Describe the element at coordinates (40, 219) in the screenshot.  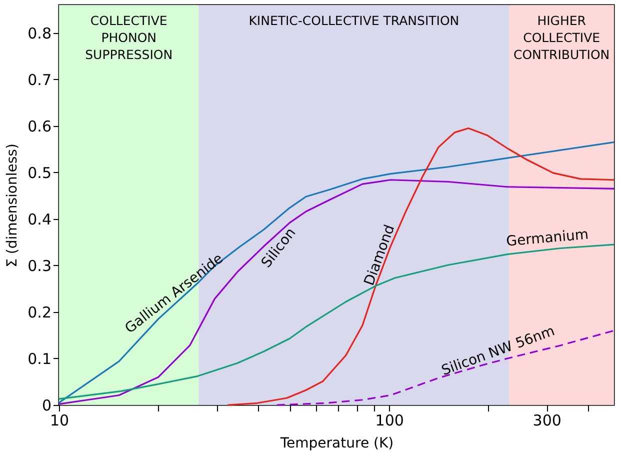
I see `y-tick-label: 0.4` at that location.